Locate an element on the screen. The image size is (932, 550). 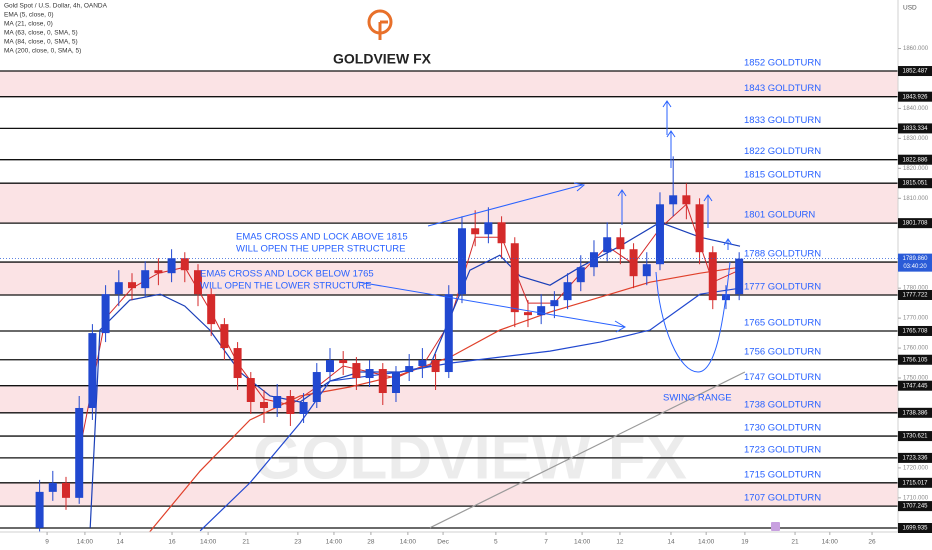
y-tick-label: 1770.000 is located at coordinates (916, 319).